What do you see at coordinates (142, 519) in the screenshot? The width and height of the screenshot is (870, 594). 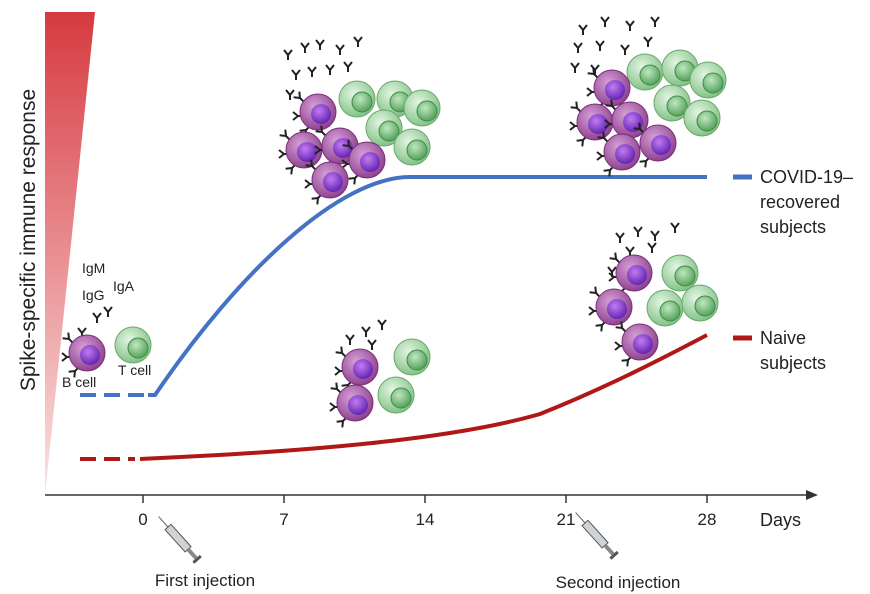 I see `x-tick-label: 0` at bounding box center [142, 519].